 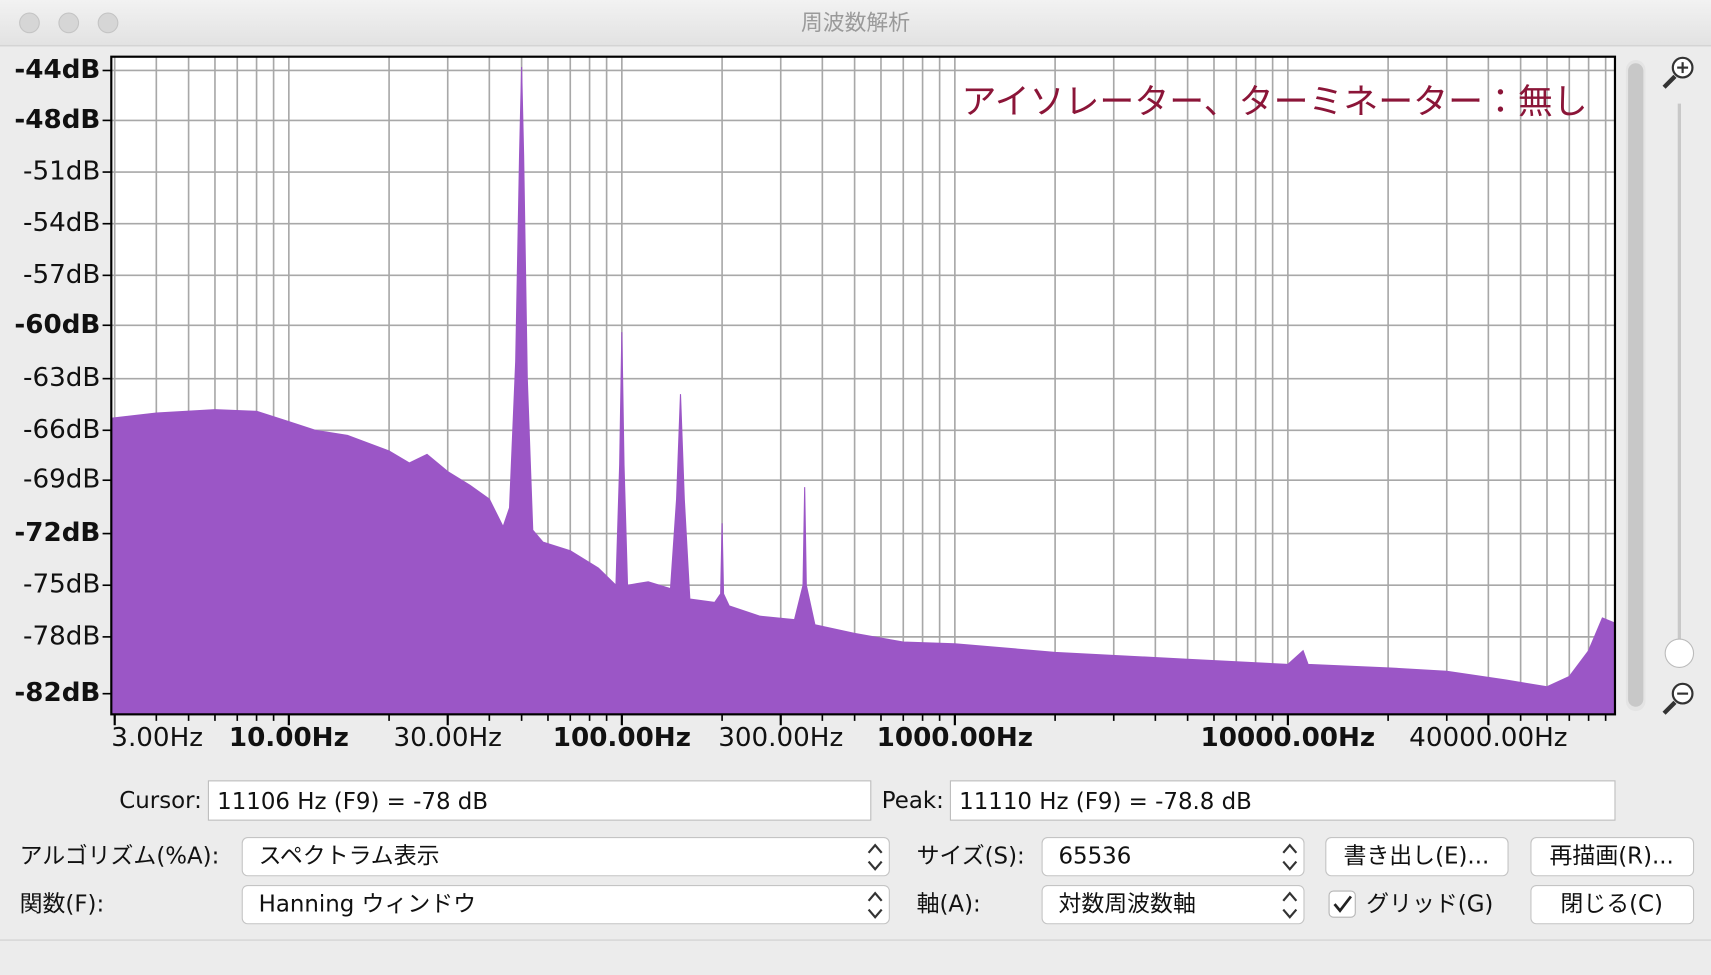 I want to click on axis-label: 軸(A):, so click(x=949, y=905).